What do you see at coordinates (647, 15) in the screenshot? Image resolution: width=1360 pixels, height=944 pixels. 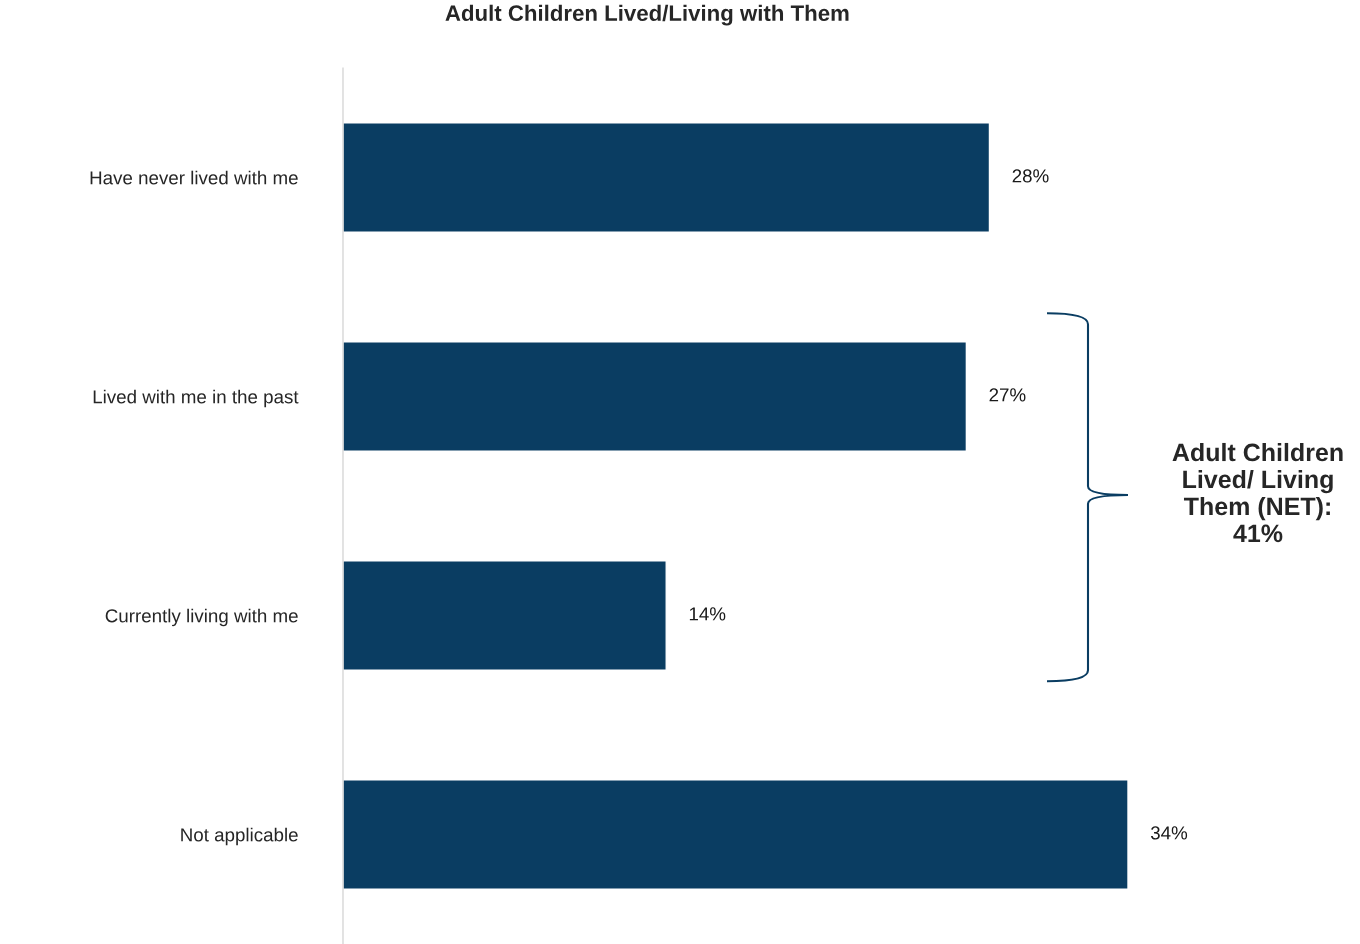 I see `chart-title: Adult Children Lived/Living with Them` at bounding box center [647, 15].